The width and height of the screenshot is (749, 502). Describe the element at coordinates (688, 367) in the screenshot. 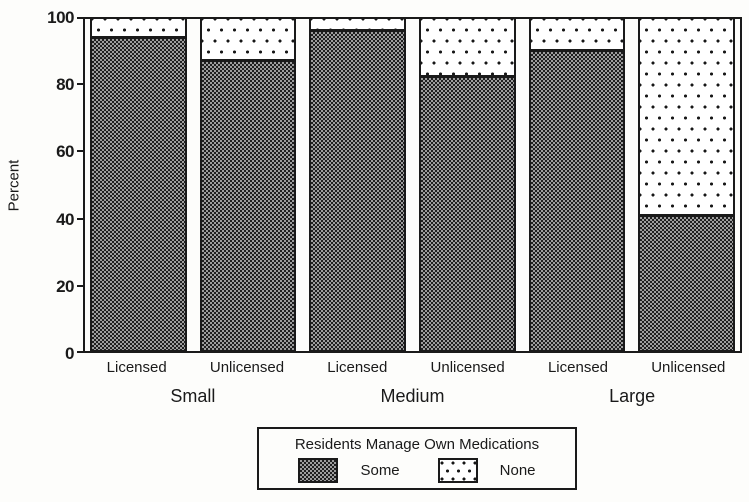

I see `x-tick-label-large-unlicensed: Unlicensed` at that location.